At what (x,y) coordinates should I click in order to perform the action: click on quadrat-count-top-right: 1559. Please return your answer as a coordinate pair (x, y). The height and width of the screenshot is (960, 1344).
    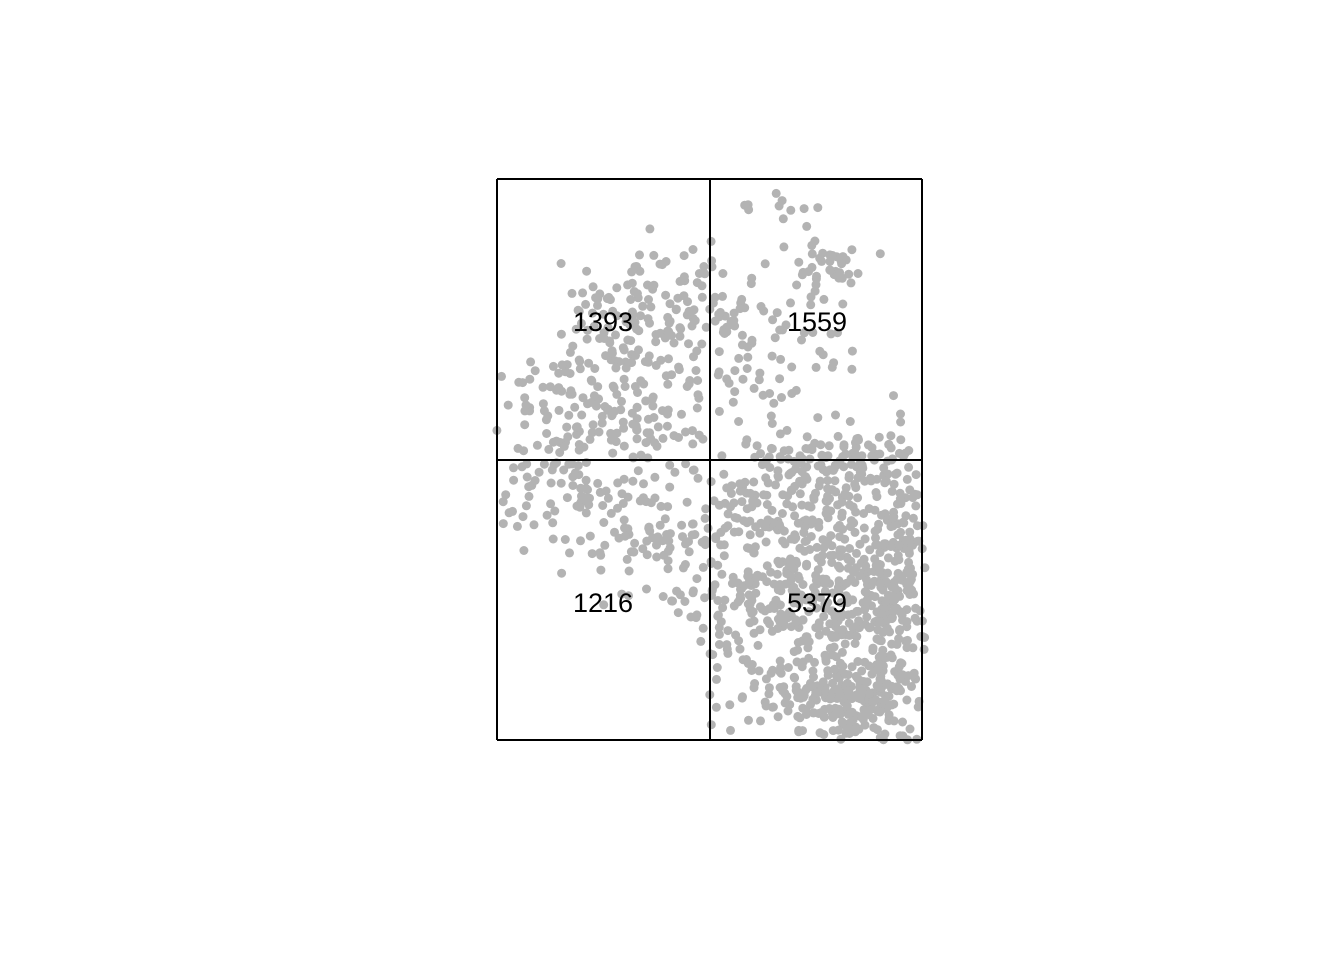
    Looking at the image, I should click on (817, 322).